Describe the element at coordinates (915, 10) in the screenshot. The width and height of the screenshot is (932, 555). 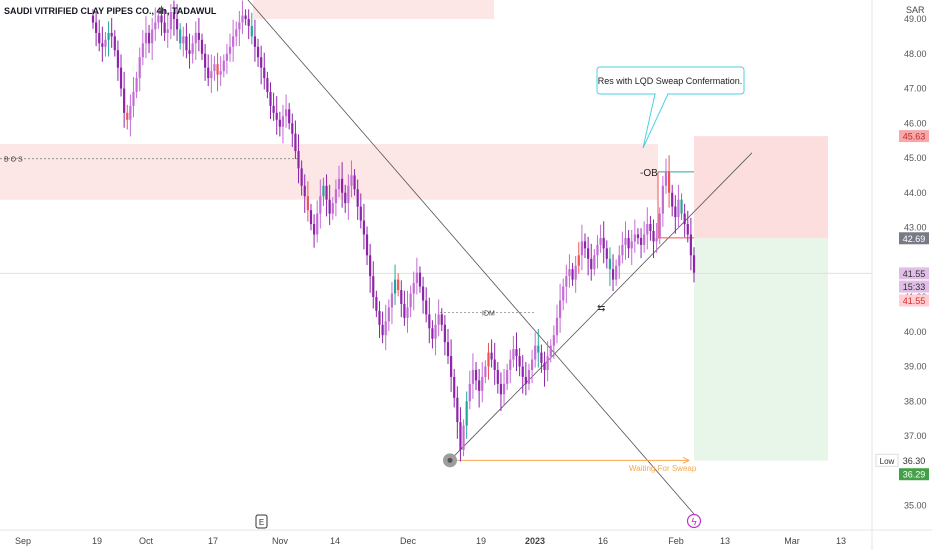
I see `currency-label: SAR` at that location.